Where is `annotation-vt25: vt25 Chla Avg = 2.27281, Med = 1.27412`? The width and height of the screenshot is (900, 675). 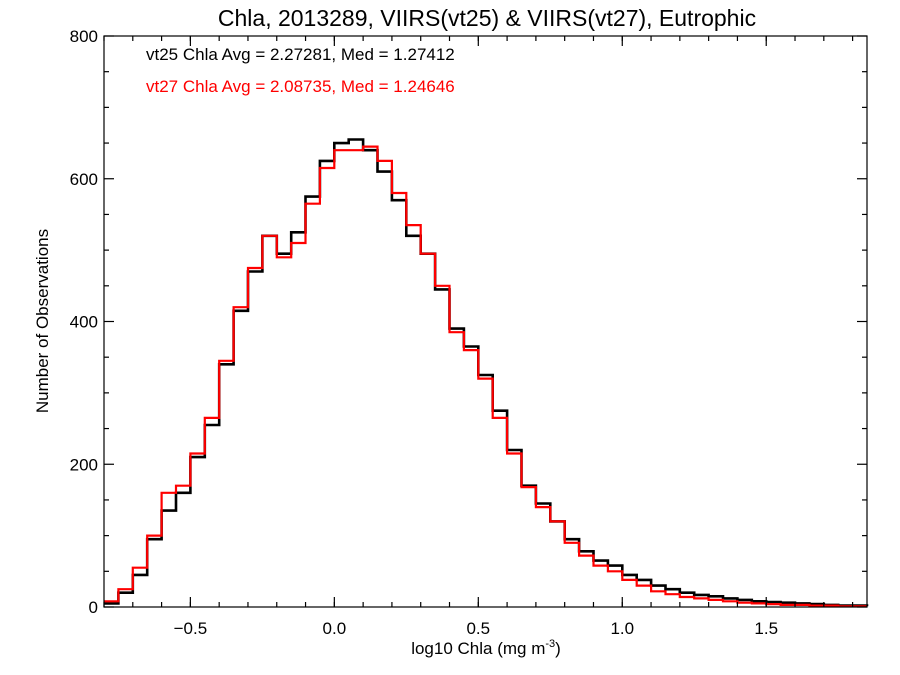
annotation-vt25: vt25 Chla Avg = 2.27281, Med = 1.27412 is located at coordinates (300, 54).